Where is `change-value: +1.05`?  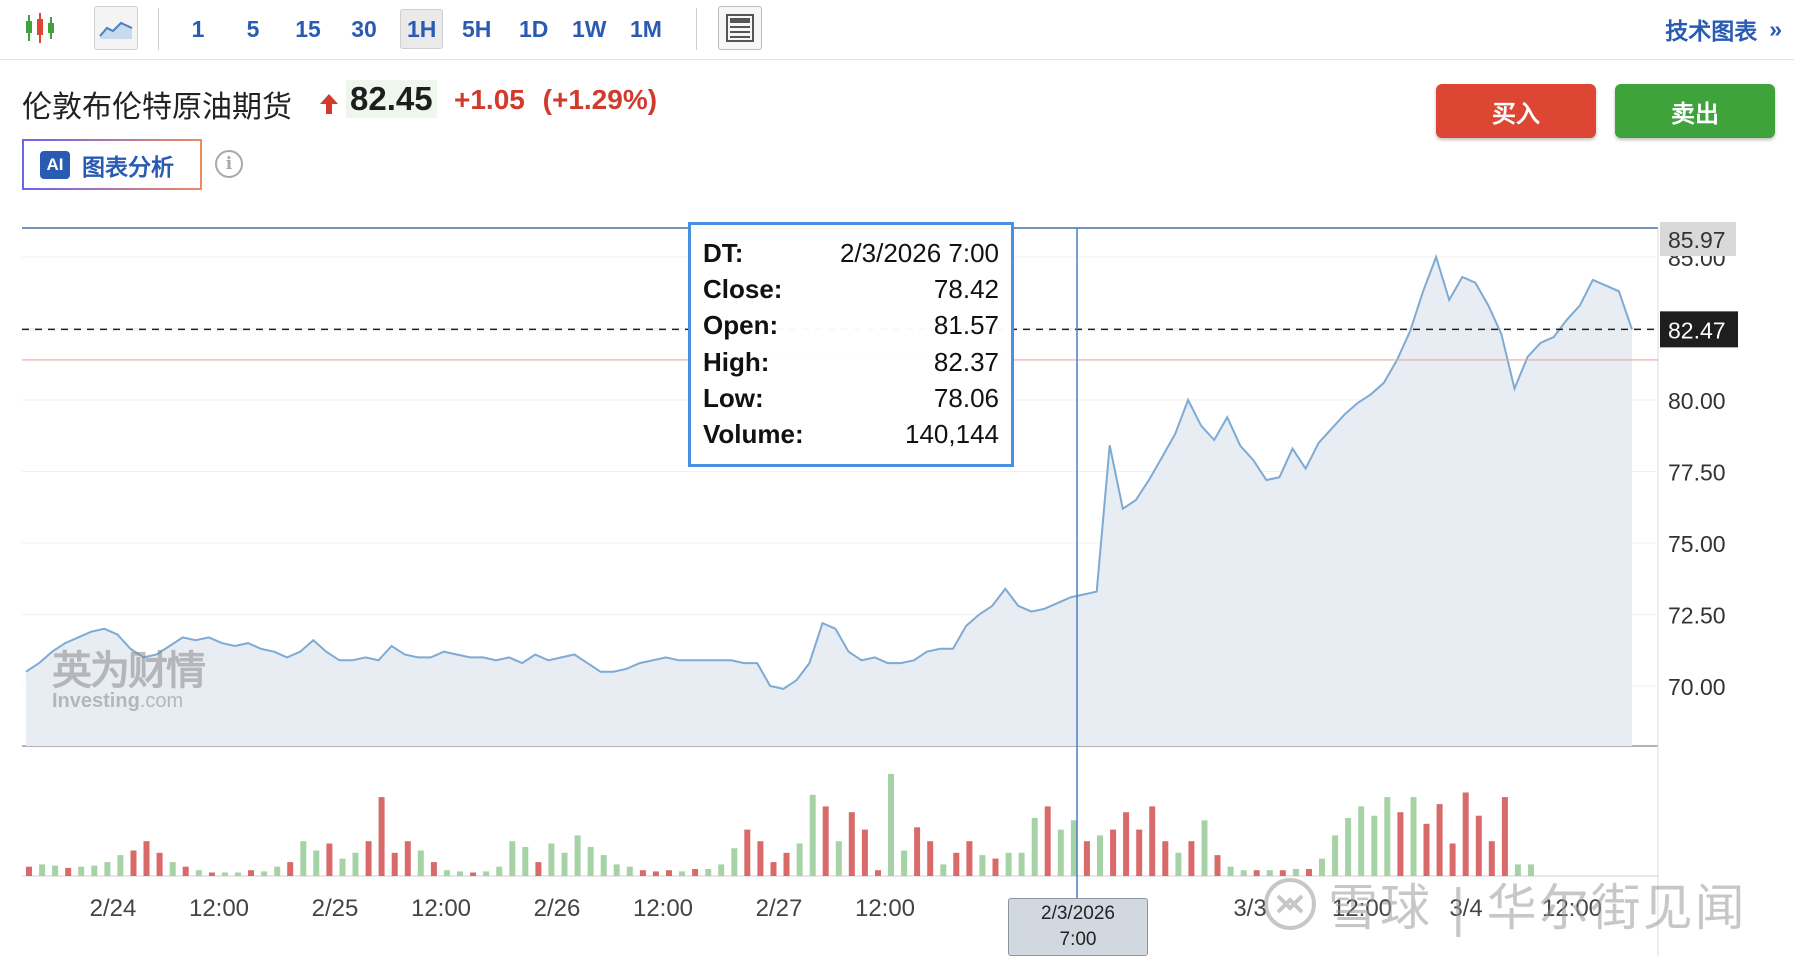
change-value: +1.05 is located at coordinates (489, 99).